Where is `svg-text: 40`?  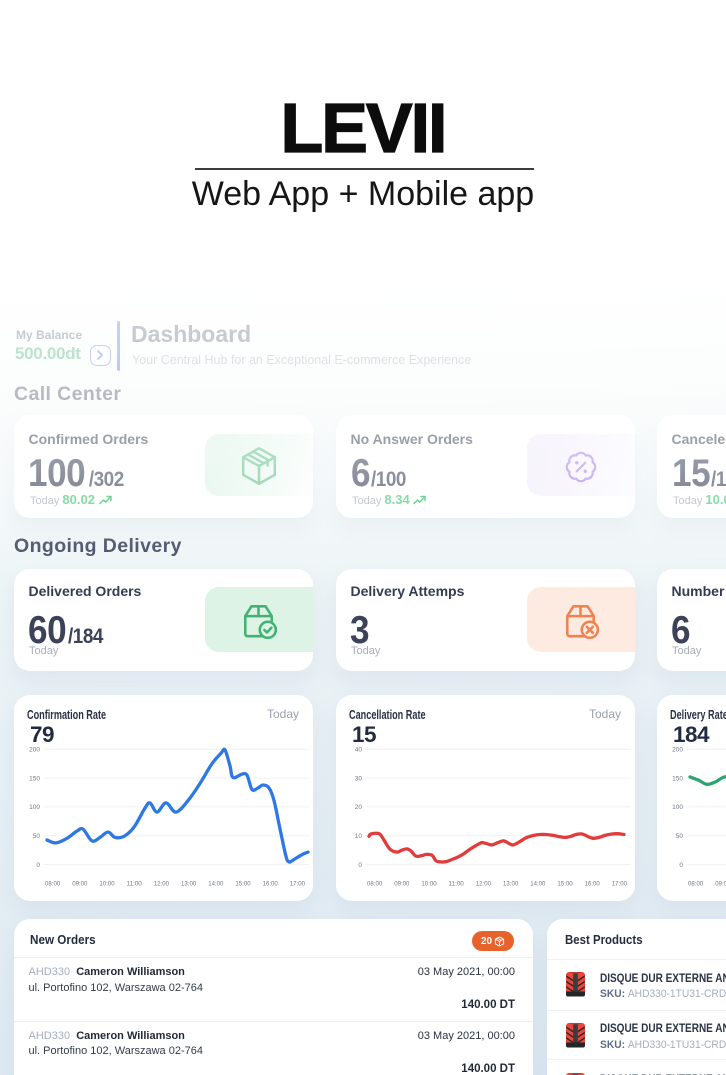
svg-text: 40 is located at coordinates (359, 750).